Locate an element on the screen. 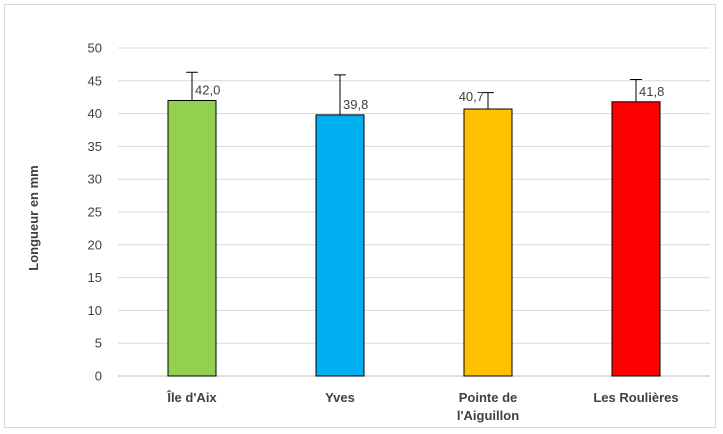  y-axis-ticks: 0 5 10 15 20 25 30 35 40 45 50 is located at coordinates (95, 212).